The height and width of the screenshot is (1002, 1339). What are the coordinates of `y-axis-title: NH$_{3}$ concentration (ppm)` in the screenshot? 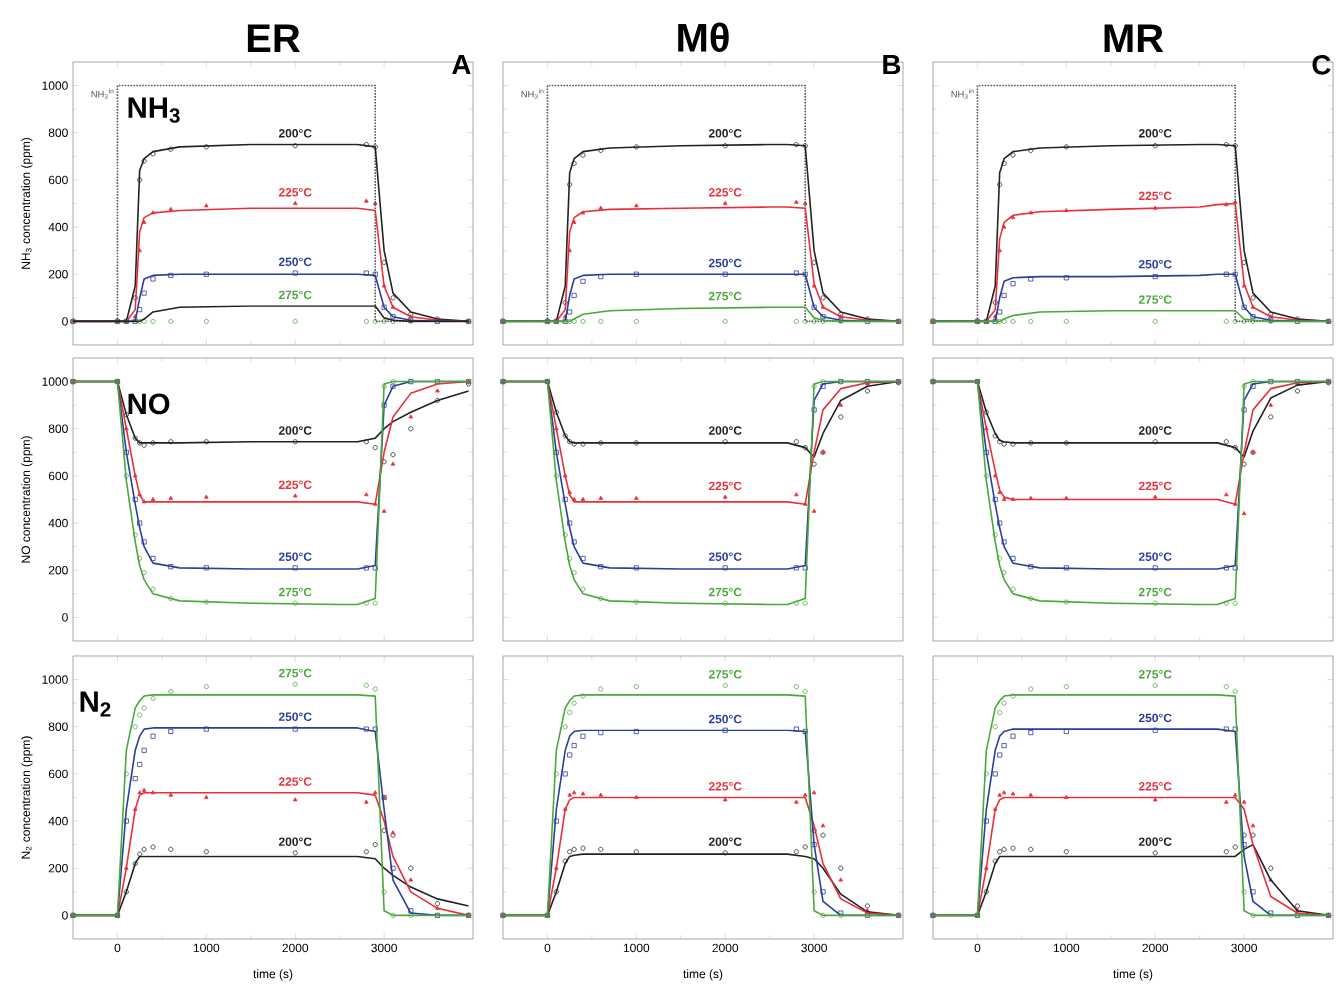 It's located at (27, 203).